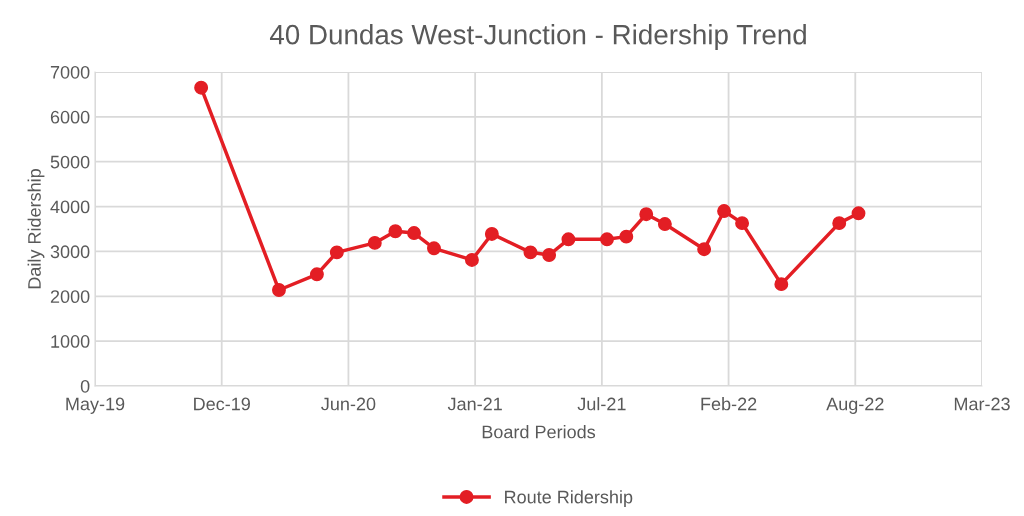  Describe the element at coordinates (539, 432) in the screenshot. I see `x-axis-title: Board Periods` at that location.